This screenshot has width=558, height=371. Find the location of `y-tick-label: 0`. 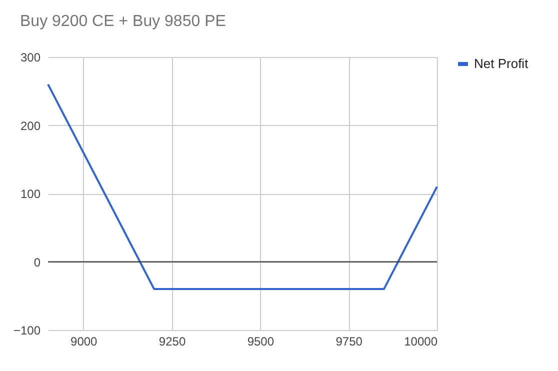

y-tick-label: 0 is located at coordinates (37, 262).